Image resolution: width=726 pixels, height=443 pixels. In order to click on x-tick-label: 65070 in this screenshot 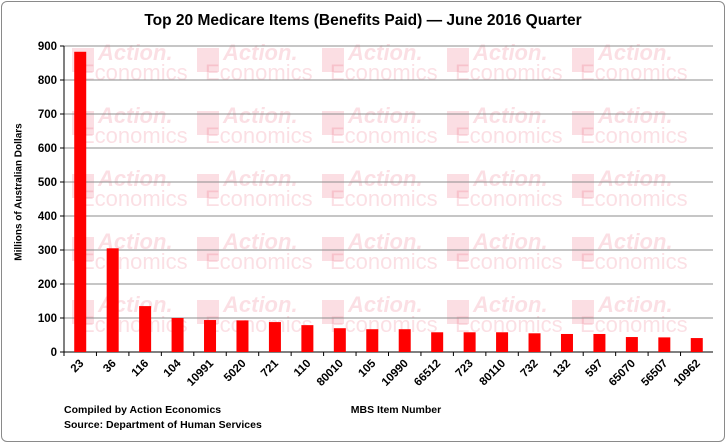, I will do `click(622, 373)`.